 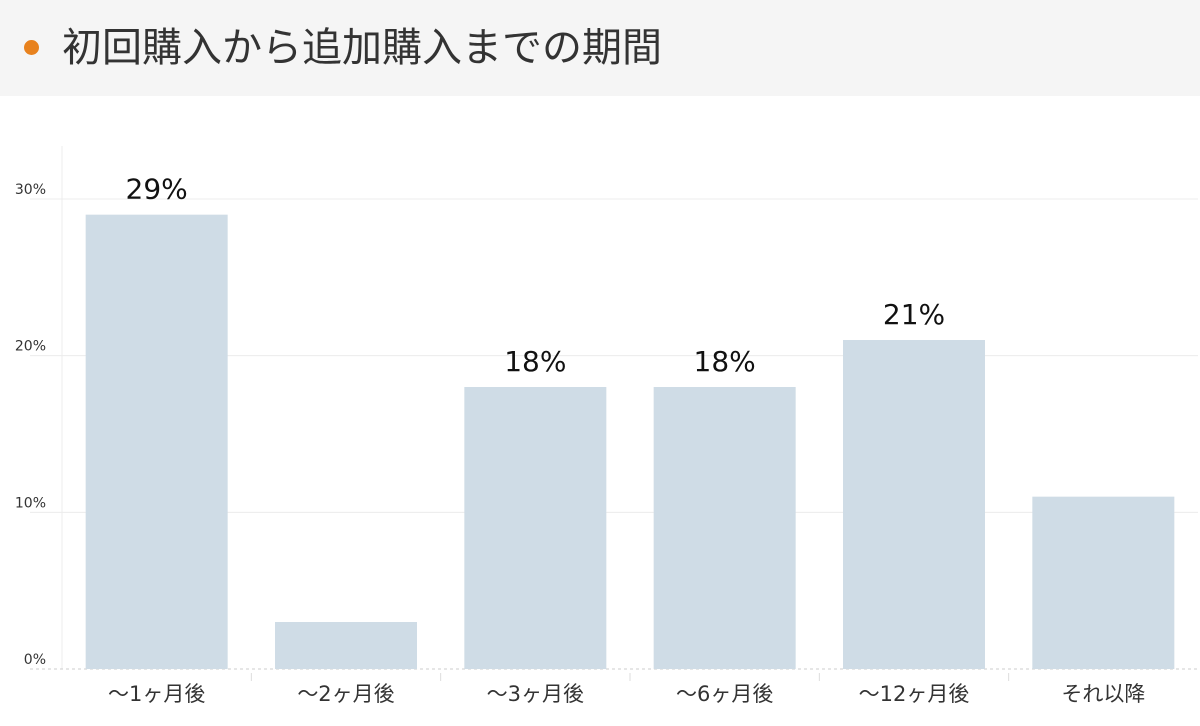 I want to click on data-label: 21%, so click(x=914, y=314).